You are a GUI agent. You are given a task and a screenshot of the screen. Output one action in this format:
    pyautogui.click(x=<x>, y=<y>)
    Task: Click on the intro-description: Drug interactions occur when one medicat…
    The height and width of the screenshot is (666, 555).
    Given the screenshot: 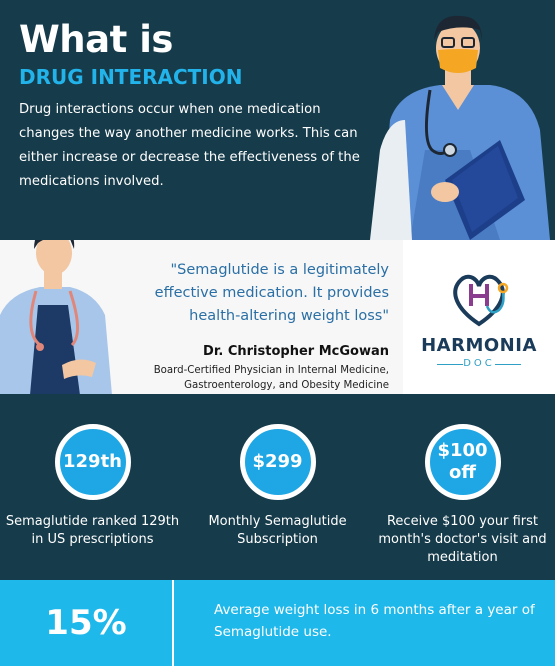 What is the action you would take?
    pyautogui.click(x=189, y=145)
    